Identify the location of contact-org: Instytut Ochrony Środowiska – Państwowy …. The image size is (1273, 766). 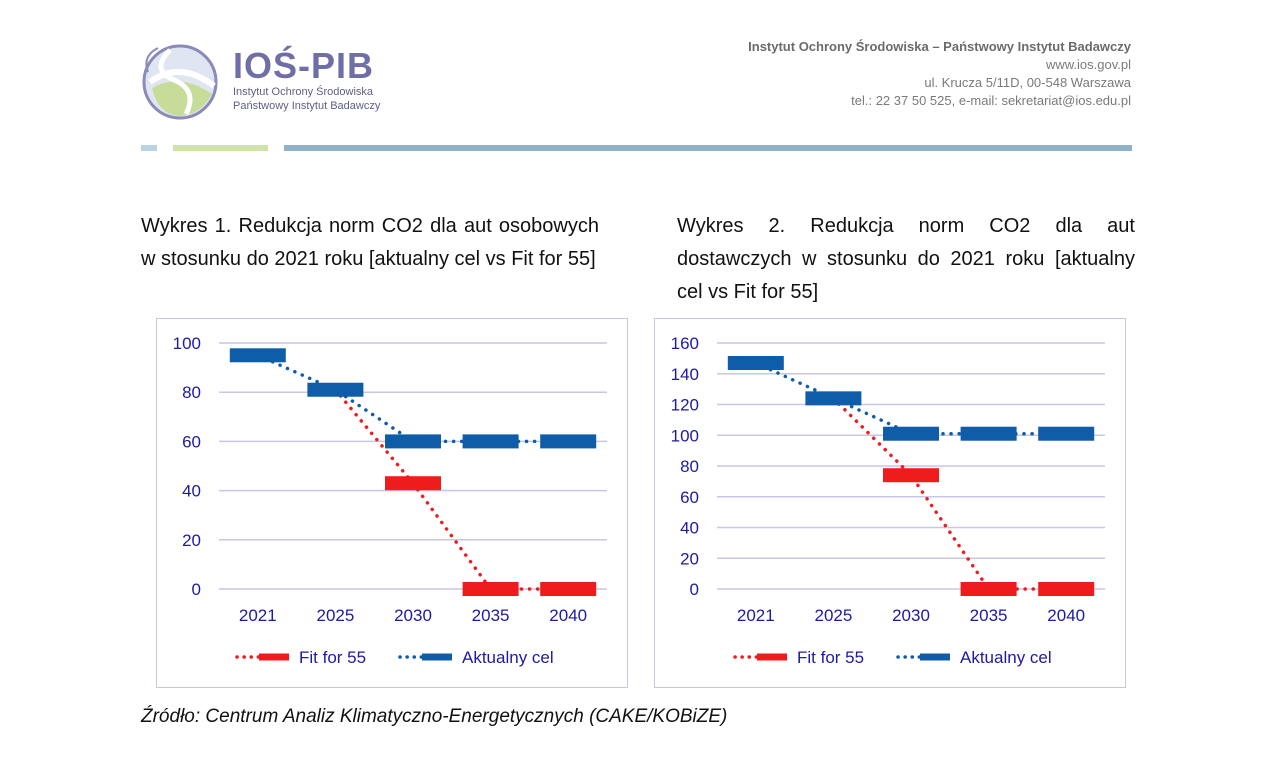
(939, 46).